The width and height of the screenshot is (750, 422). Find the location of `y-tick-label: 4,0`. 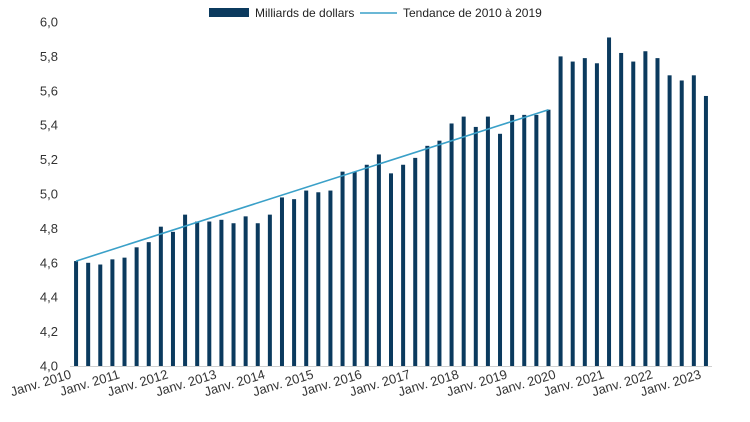

y-tick-label: 4,0 is located at coordinates (49, 366).